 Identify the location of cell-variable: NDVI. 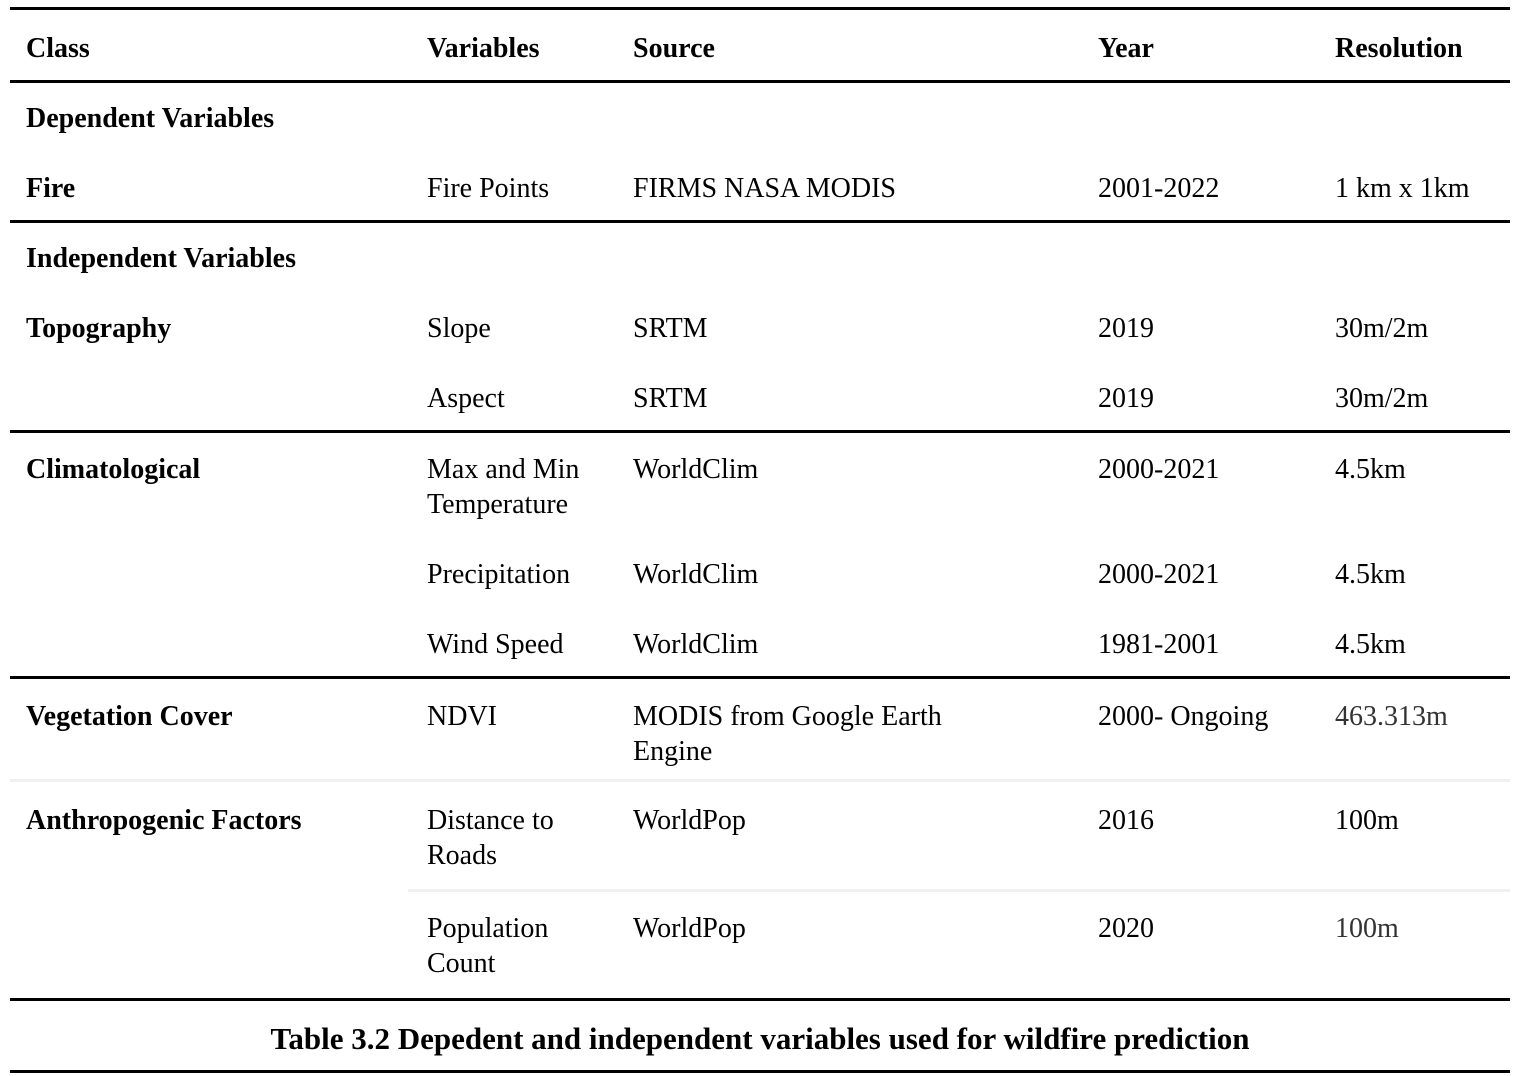
(462, 716).